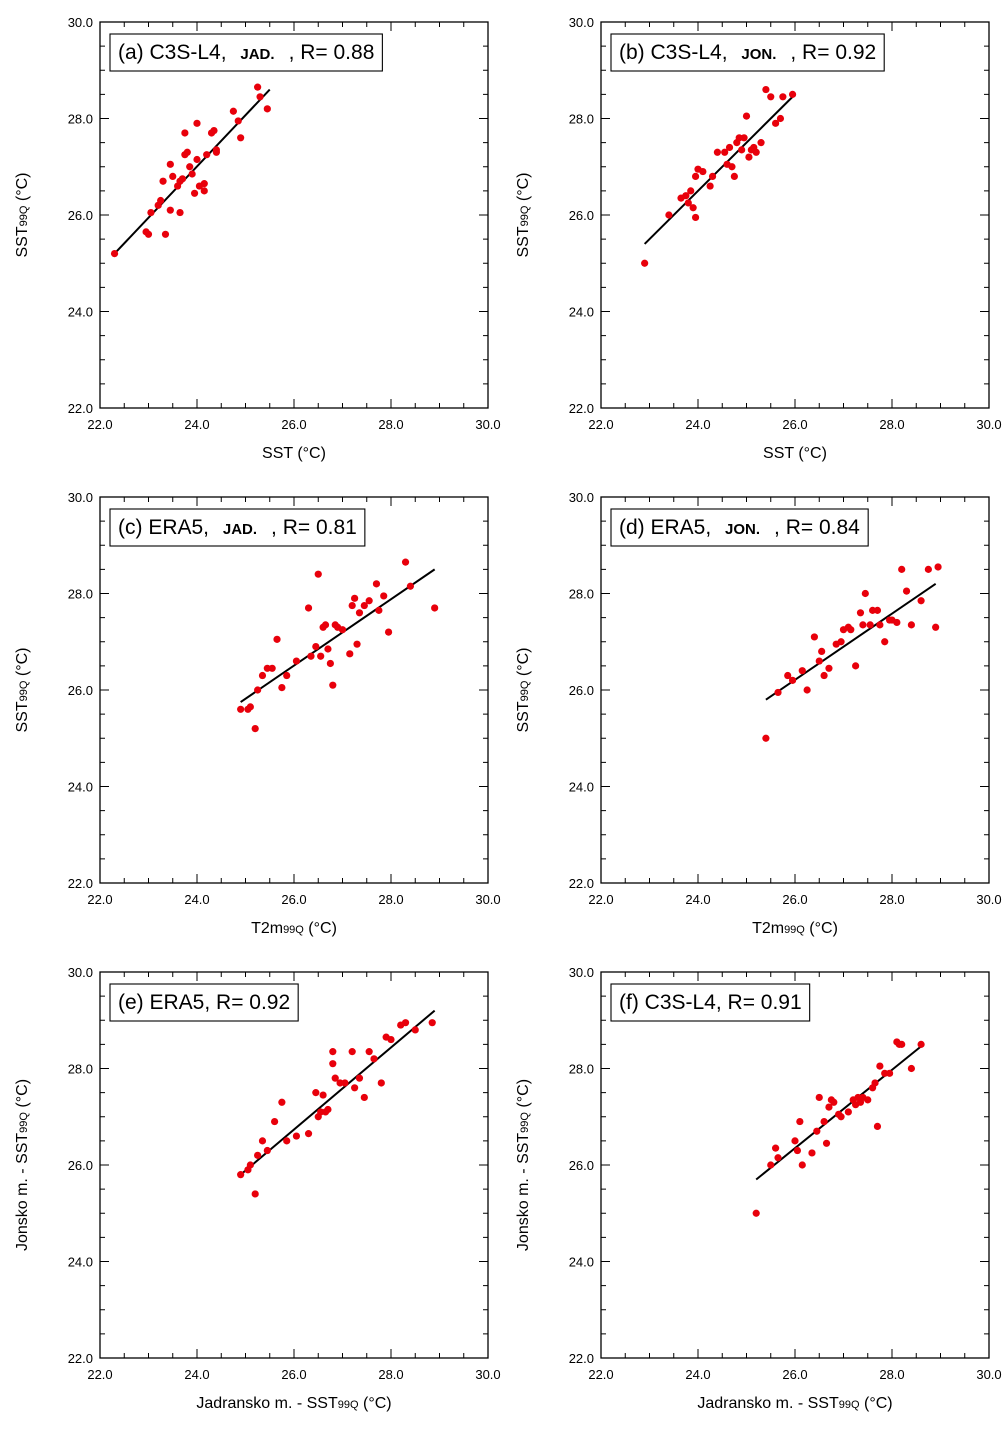 This screenshot has width=1007, height=1429. I want to click on panel-title-main: (f) C3S-L4, R= 0.91, so click(710, 1002).